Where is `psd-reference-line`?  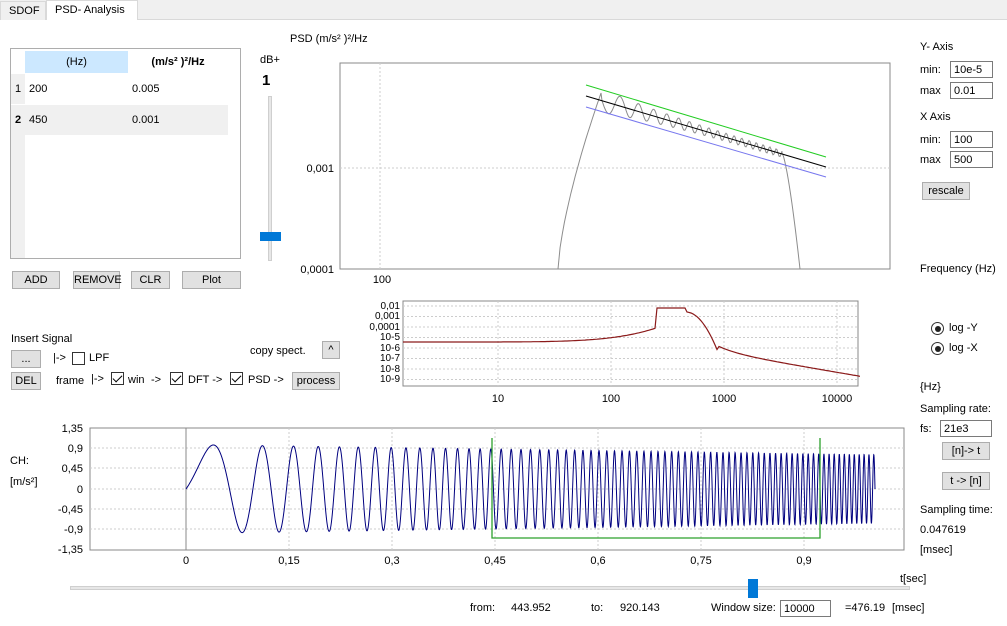 psd-reference-line is located at coordinates (706, 131).